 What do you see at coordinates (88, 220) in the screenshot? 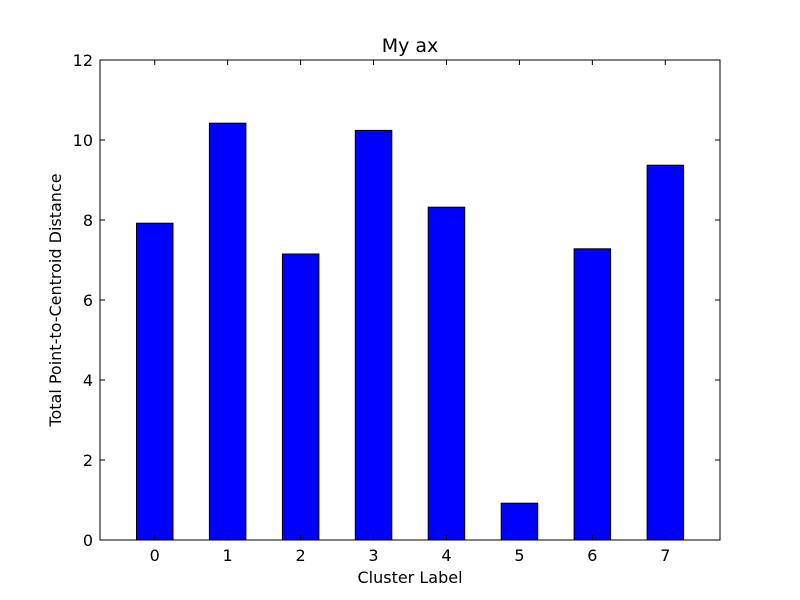
I see `y-tick-label: 8` at bounding box center [88, 220].